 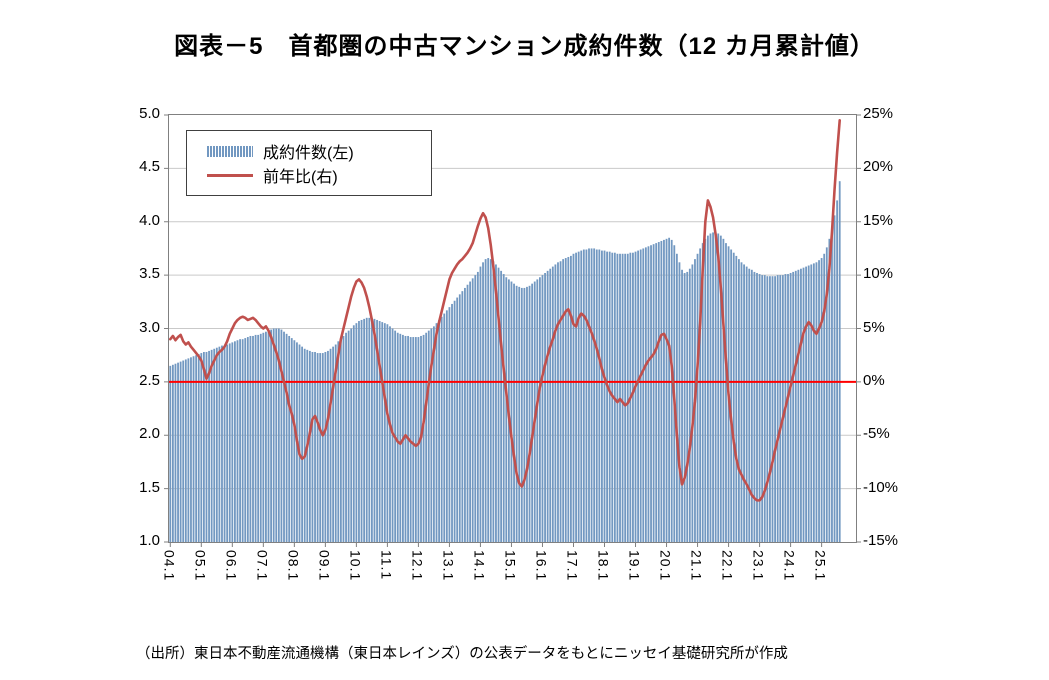 I want to click on legend-bars-label: 成約件数(左), so click(x=308, y=153).